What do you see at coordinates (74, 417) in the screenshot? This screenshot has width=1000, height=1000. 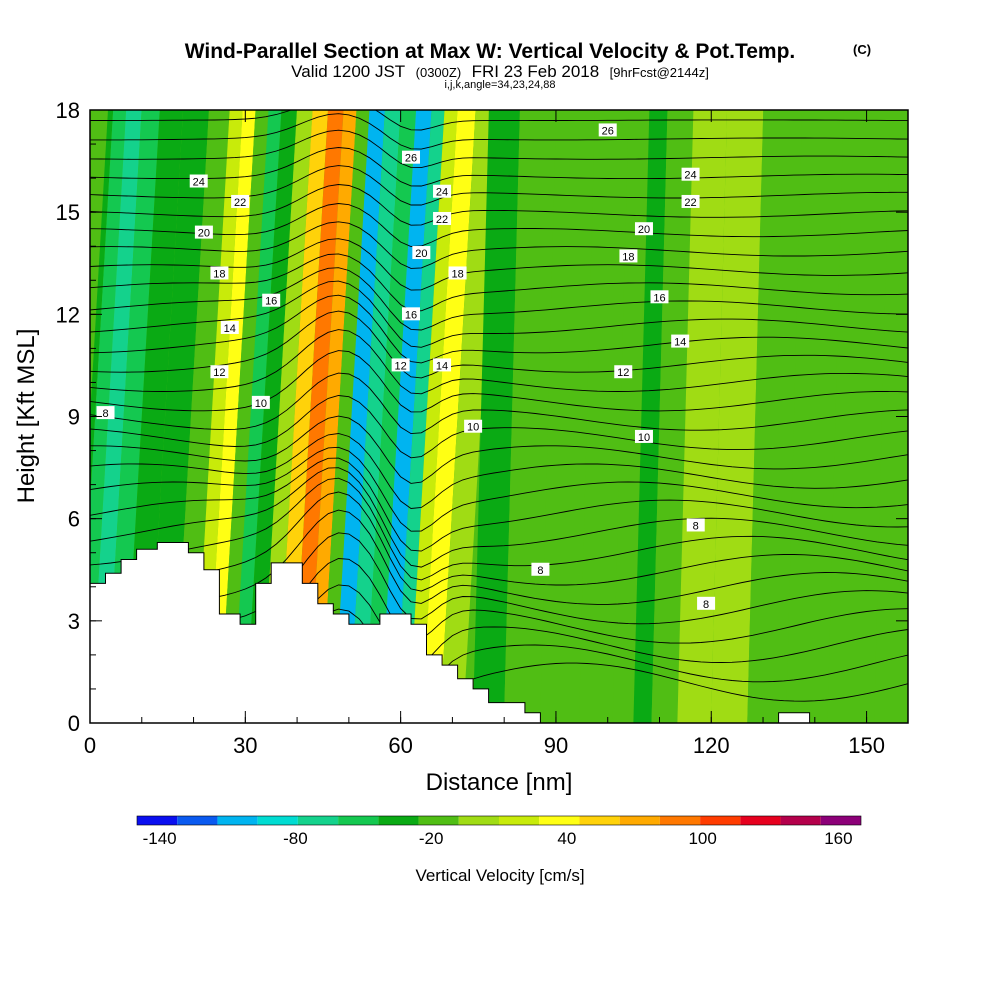 I see `y-tick-label: 9` at bounding box center [74, 417].